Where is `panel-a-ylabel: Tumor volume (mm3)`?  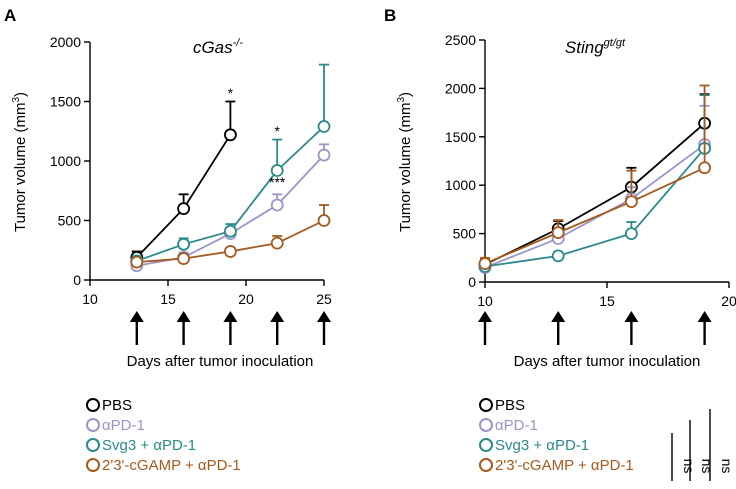
panel-a-ylabel: Tumor volume (mm3) is located at coordinates (20, 162).